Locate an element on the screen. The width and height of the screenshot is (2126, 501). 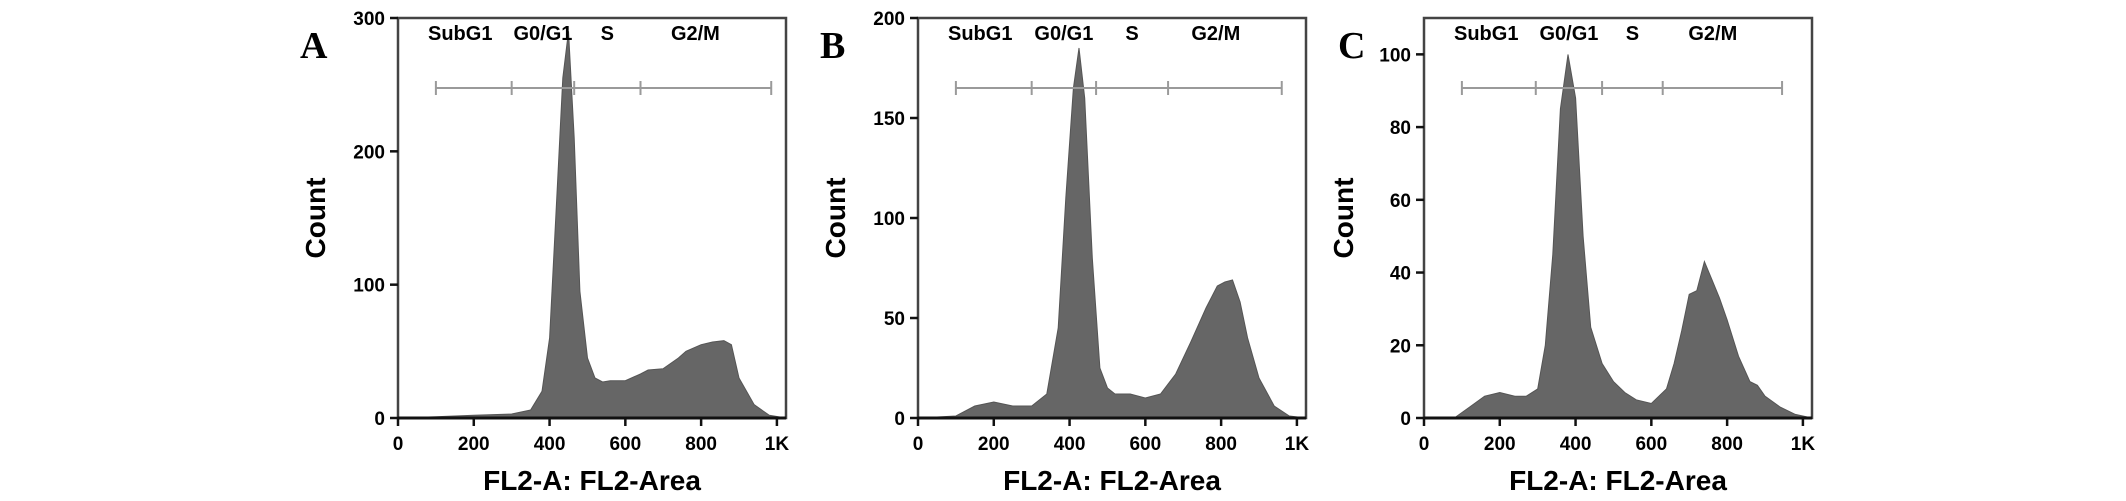
y-tick-label: 20 is located at coordinates (1400, 346).